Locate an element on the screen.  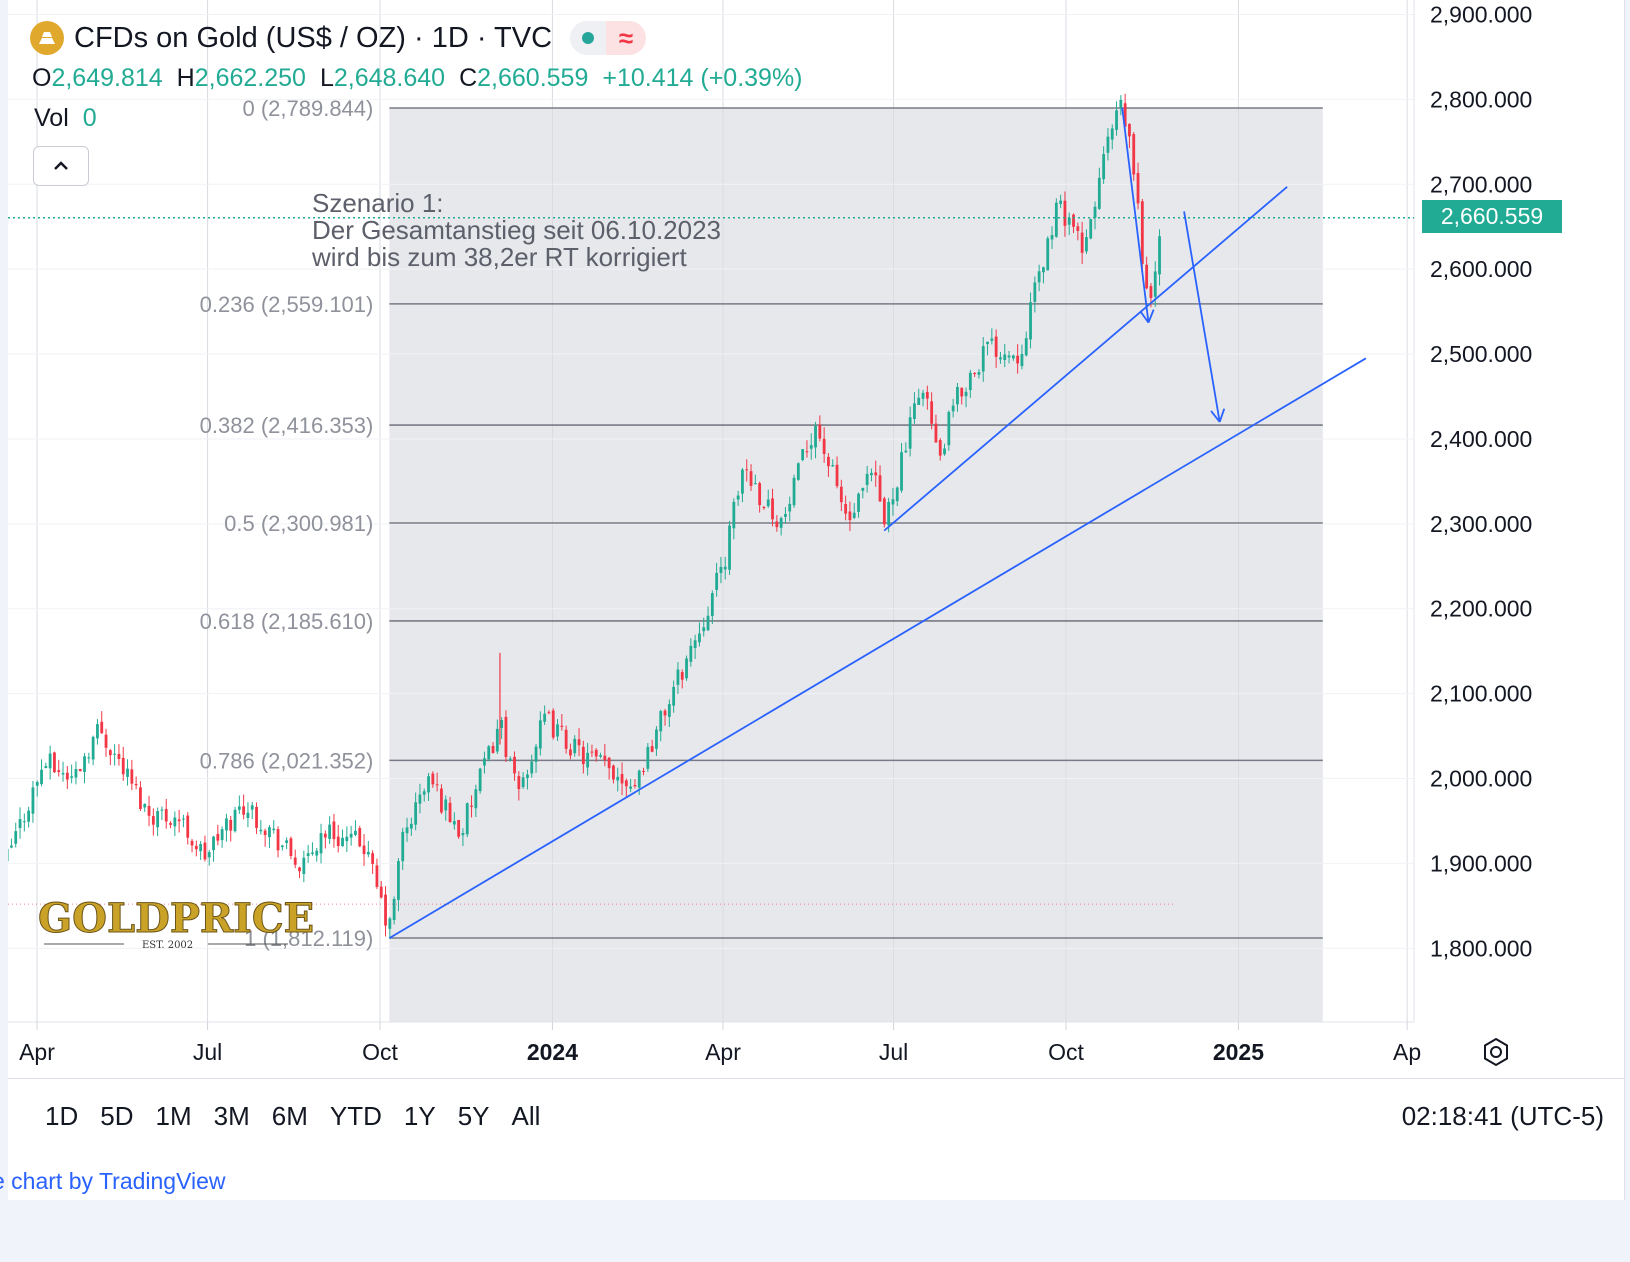
time-axis: Apr Jul Oct 2024 Apr Jul Oct 2025 Ap is located at coordinates (714, 1043).